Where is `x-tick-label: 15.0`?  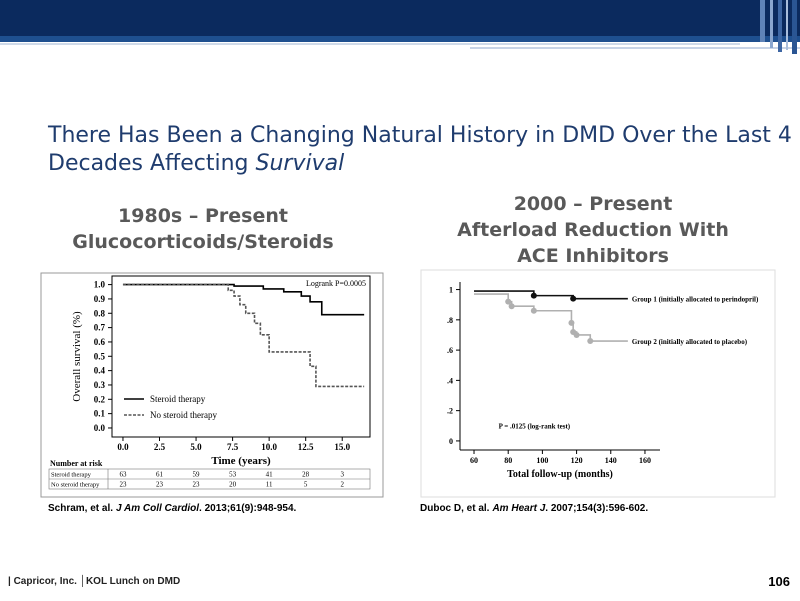 x-tick-label: 15.0 is located at coordinates (342, 447).